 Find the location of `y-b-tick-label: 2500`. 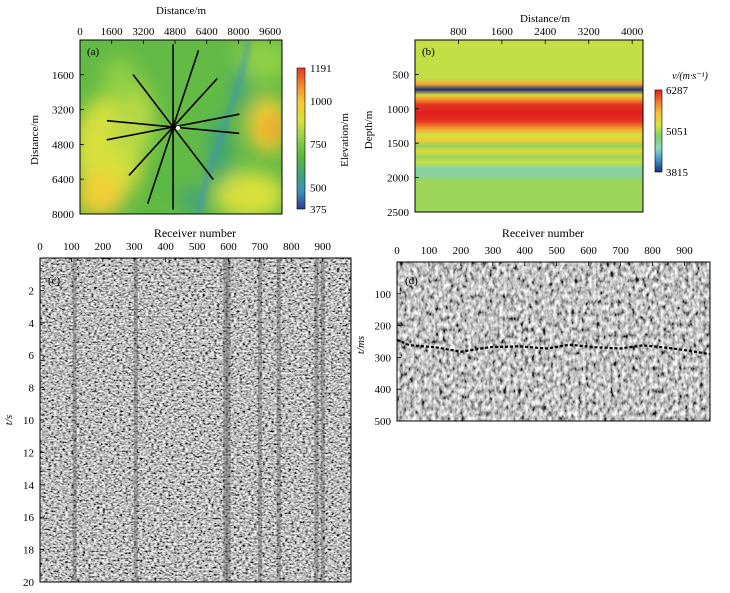

y-b-tick-label: 2500 is located at coordinates (398, 213).